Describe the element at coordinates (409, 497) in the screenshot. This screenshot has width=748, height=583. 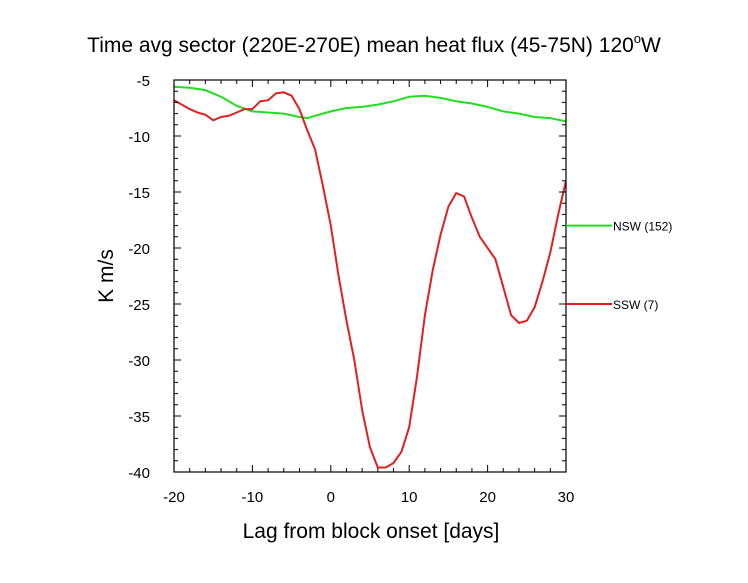
I see `x-tick-label: 10` at that location.